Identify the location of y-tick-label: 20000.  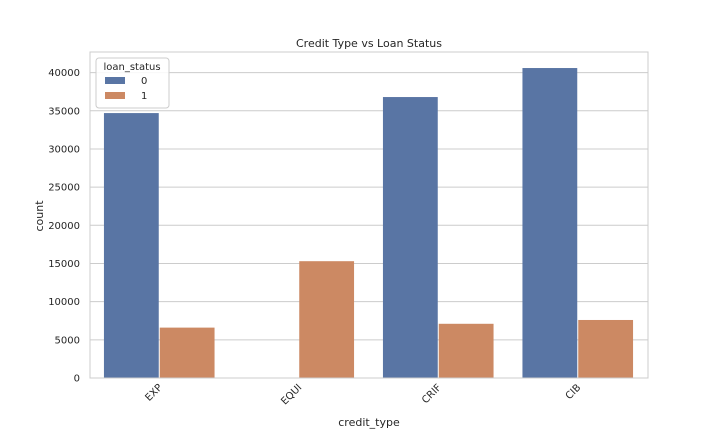
(64, 226).